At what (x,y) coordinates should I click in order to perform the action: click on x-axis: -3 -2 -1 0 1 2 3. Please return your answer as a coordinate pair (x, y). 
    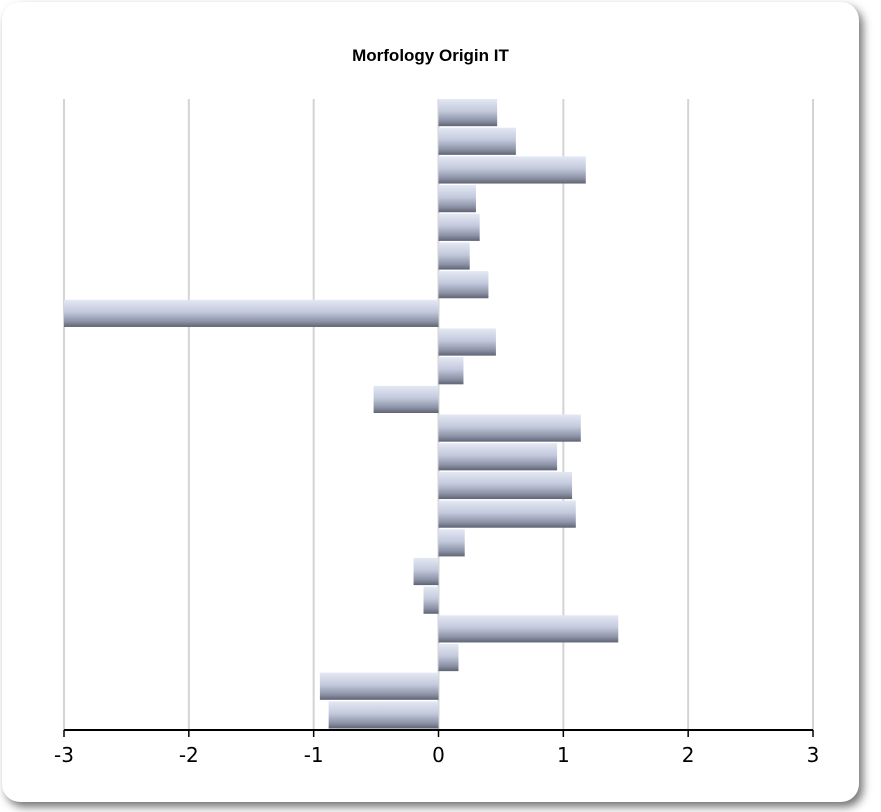
    Looking at the image, I should click on (437, 748).